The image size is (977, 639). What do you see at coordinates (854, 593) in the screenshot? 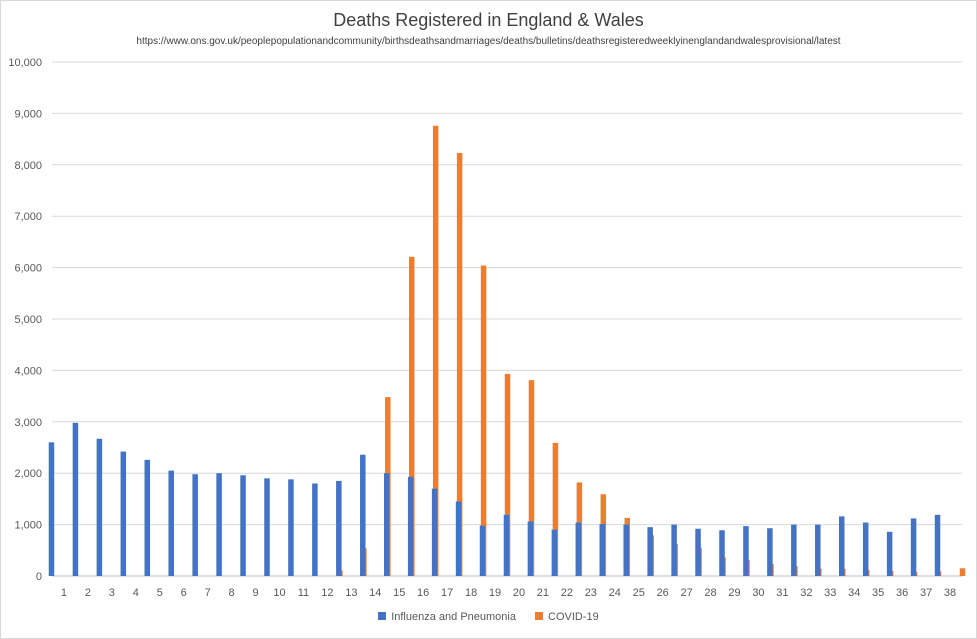
I see `x-tick-label: 34` at bounding box center [854, 593].